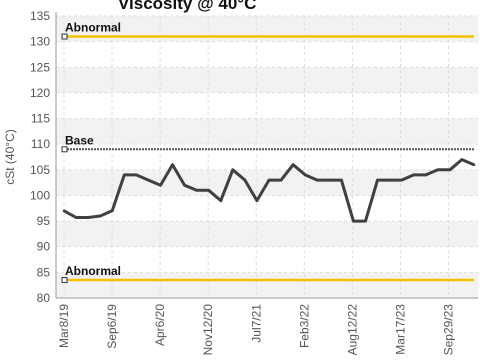 The width and height of the screenshot is (482, 360). Describe the element at coordinates (40, 67) in the screenshot. I see `y-tick-label: 125` at that location.